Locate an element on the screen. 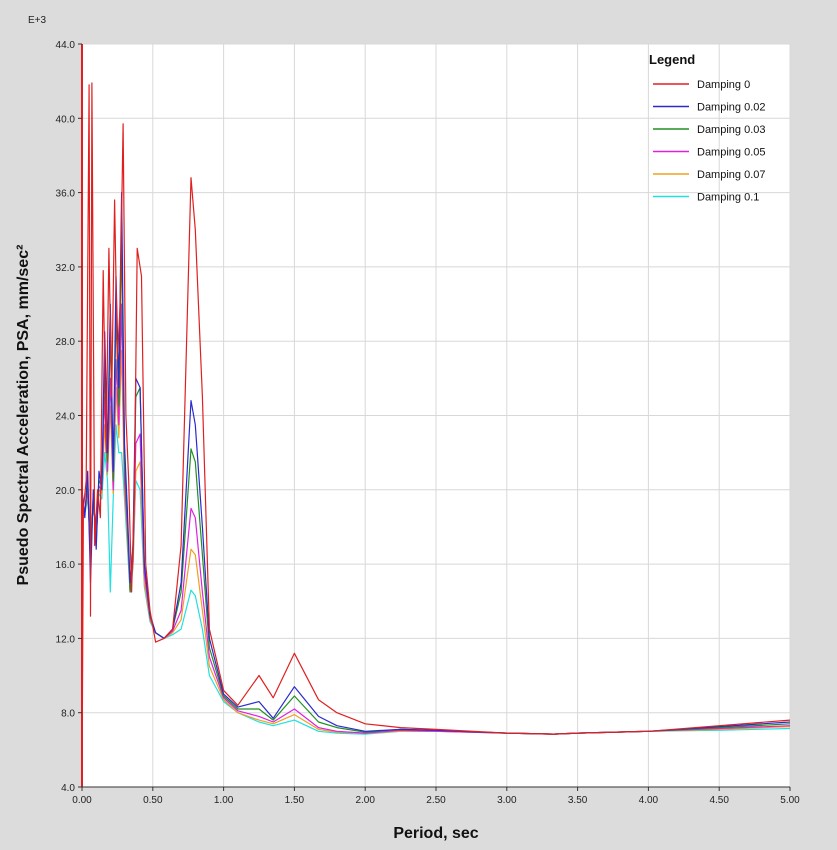 This screenshot has height=850, width=837. legend-entry: Damping 0 is located at coordinates (723, 85).